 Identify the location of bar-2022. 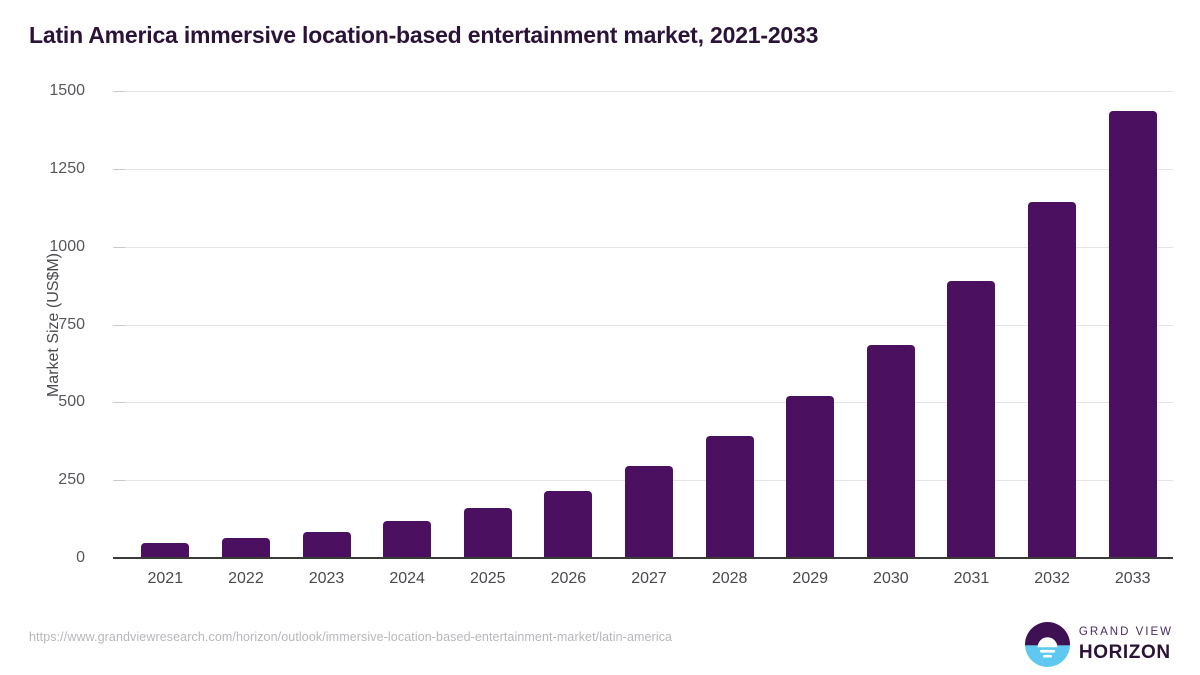
(245, 548).